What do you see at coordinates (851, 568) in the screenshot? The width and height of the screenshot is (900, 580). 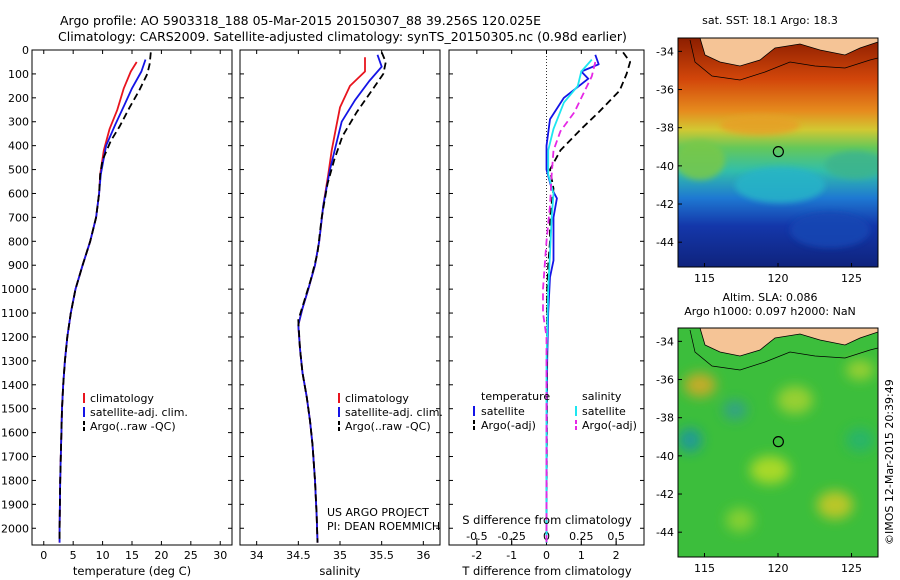 I see `sla-lon-tick-label: 125` at bounding box center [851, 568].